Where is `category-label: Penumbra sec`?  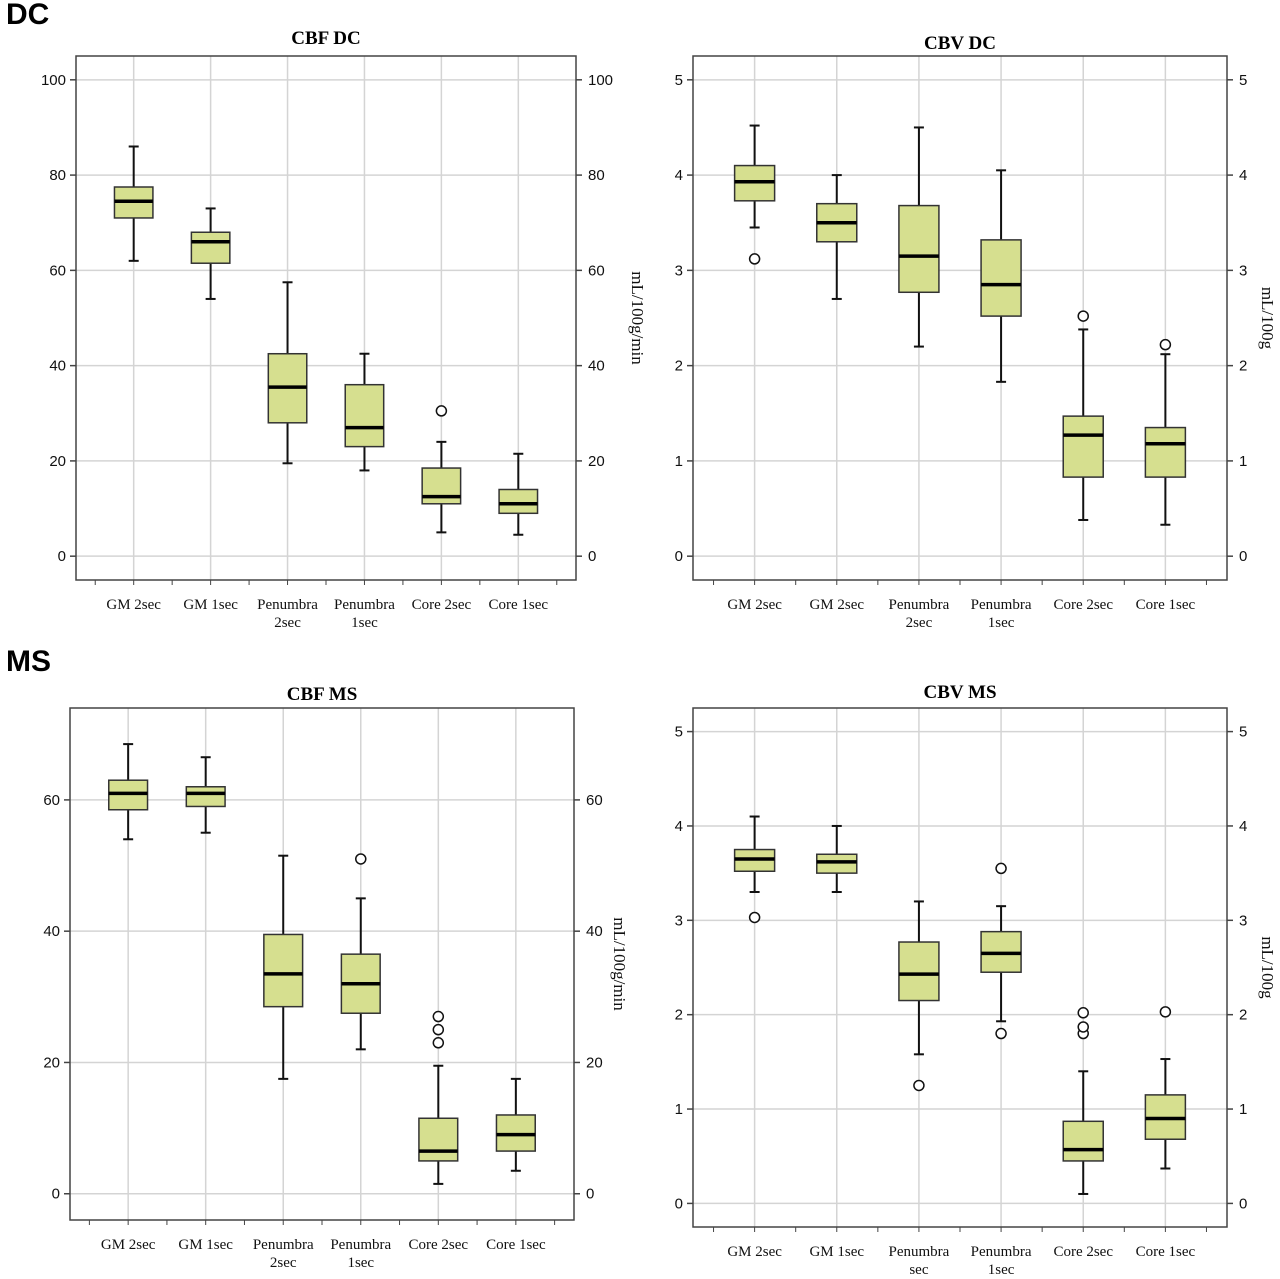 category-label: Penumbra sec is located at coordinates (919, 1261).